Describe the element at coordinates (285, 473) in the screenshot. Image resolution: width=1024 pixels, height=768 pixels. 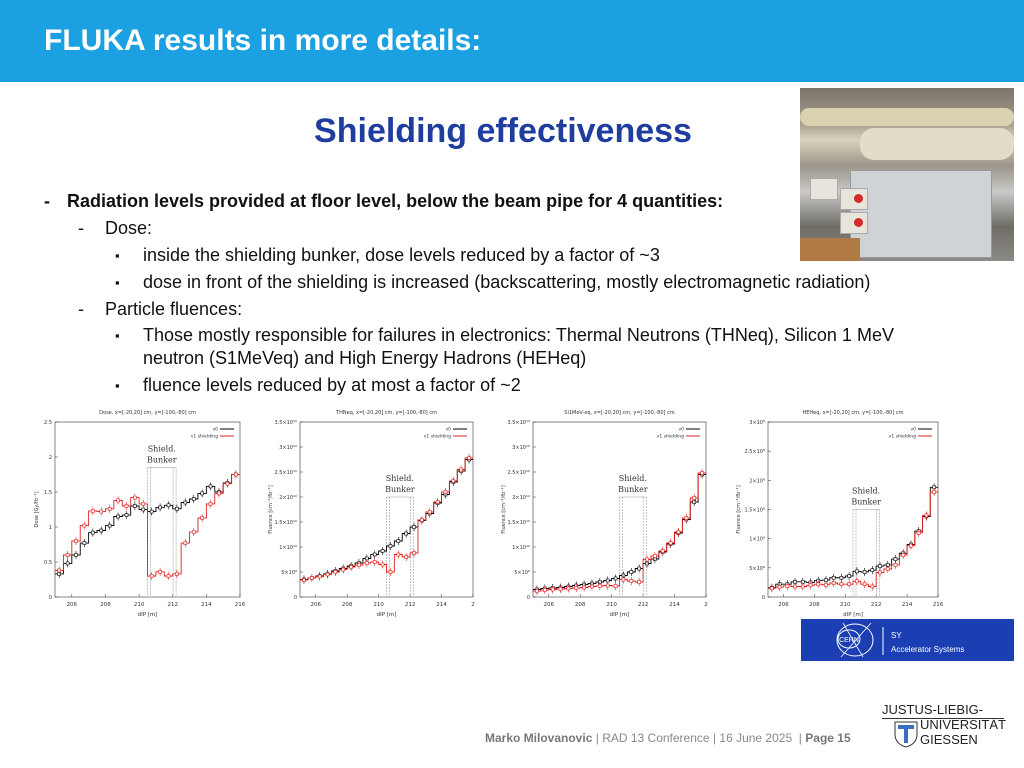
I see `y-tick-label: 2.5×10¹⁰` at that location.